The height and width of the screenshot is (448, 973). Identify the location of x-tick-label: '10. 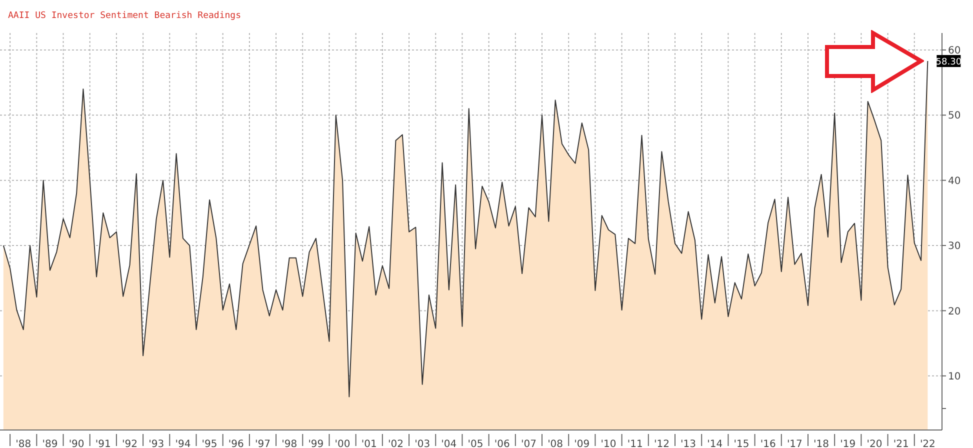
(608, 443).